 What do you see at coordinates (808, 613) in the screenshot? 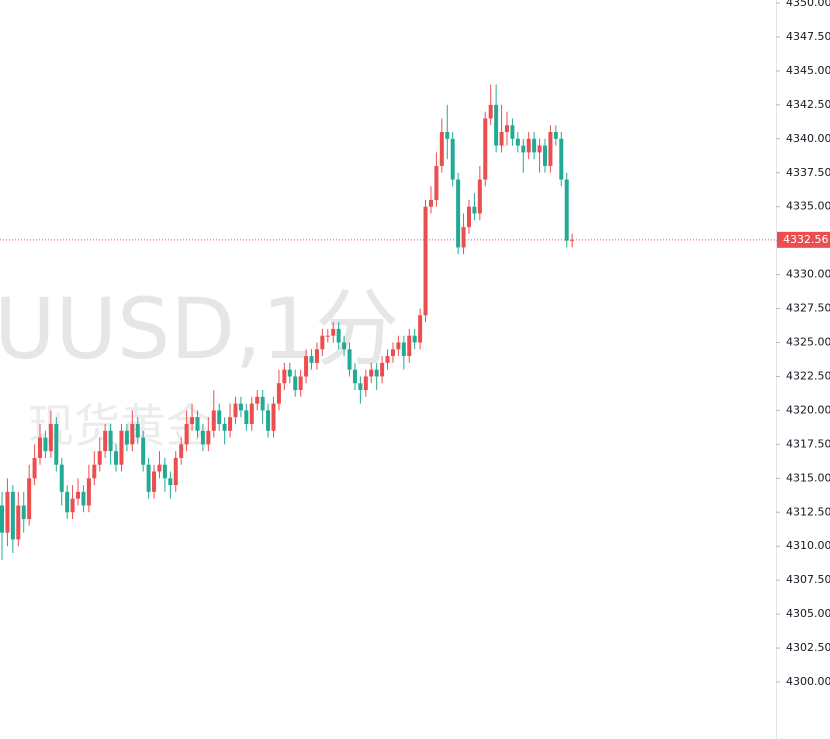
I see `y-tick-label: 4305.00` at bounding box center [808, 613].